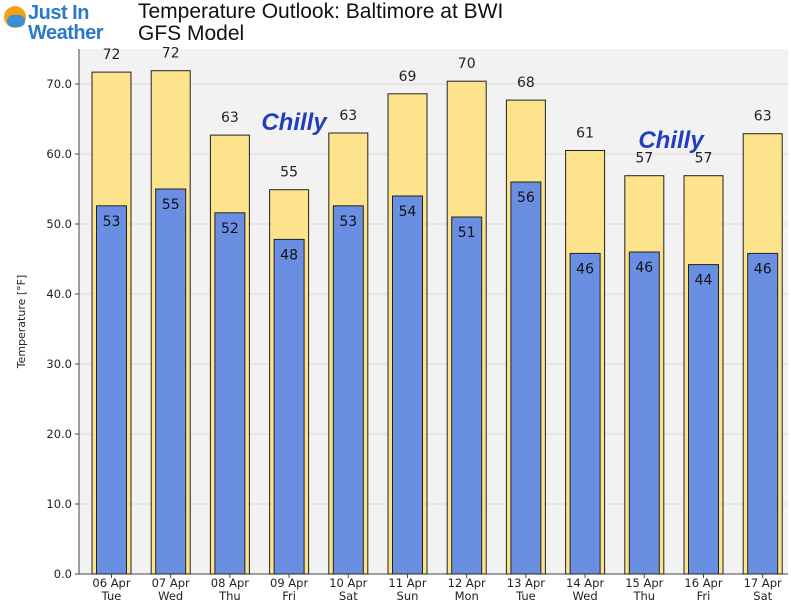  What do you see at coordinates (171, 583) in the screenshot?
I see `x-tick-date: 07 Apr` at bounding box center [171, 583].